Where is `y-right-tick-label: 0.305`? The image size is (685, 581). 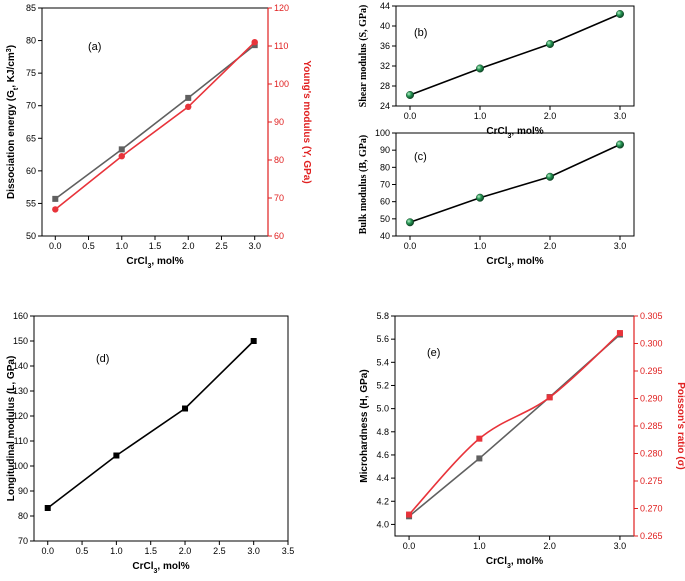 y-right-tick-label: 0.305 is located at coordinates (651, 316).